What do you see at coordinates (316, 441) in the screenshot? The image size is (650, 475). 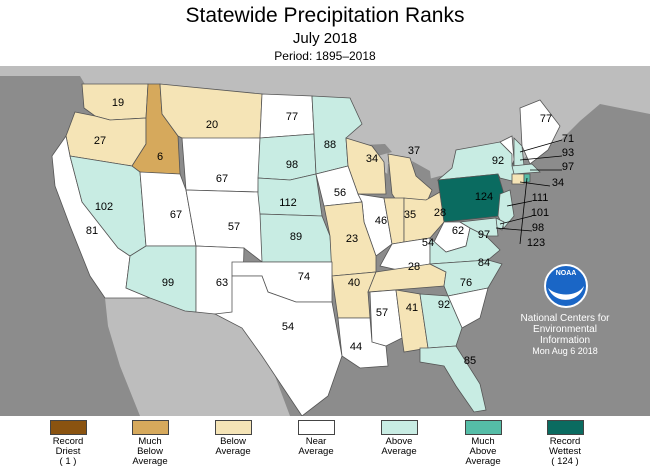 I see `legend-label-line: Near` at bounding box center [316, 441].